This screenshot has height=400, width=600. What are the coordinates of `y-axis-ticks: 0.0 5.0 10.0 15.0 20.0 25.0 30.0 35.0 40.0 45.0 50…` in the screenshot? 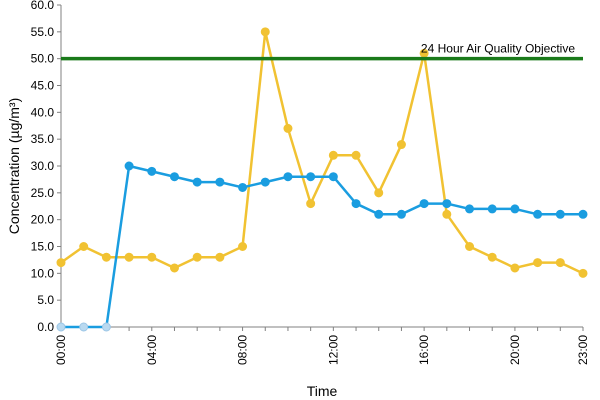 It's located at (46, 167).